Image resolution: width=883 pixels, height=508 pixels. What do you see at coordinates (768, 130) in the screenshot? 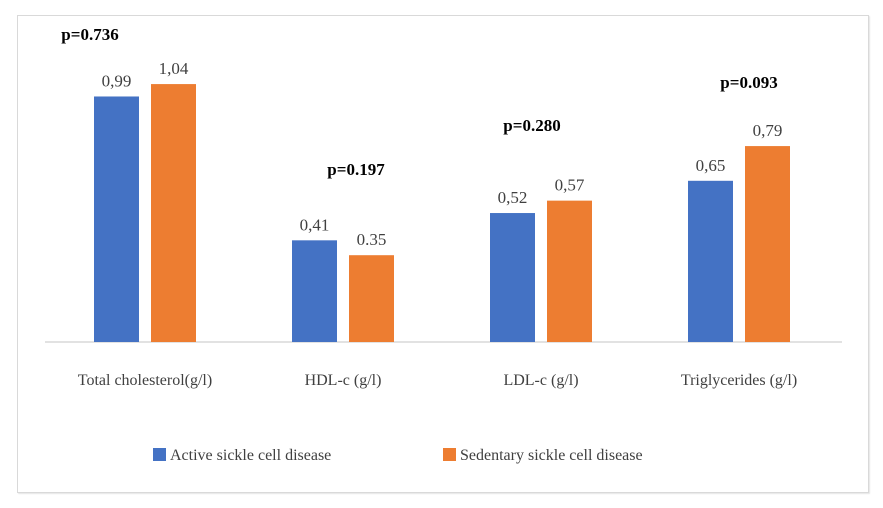
I see `data-label: 0,79` at bounding box center [768, 130].